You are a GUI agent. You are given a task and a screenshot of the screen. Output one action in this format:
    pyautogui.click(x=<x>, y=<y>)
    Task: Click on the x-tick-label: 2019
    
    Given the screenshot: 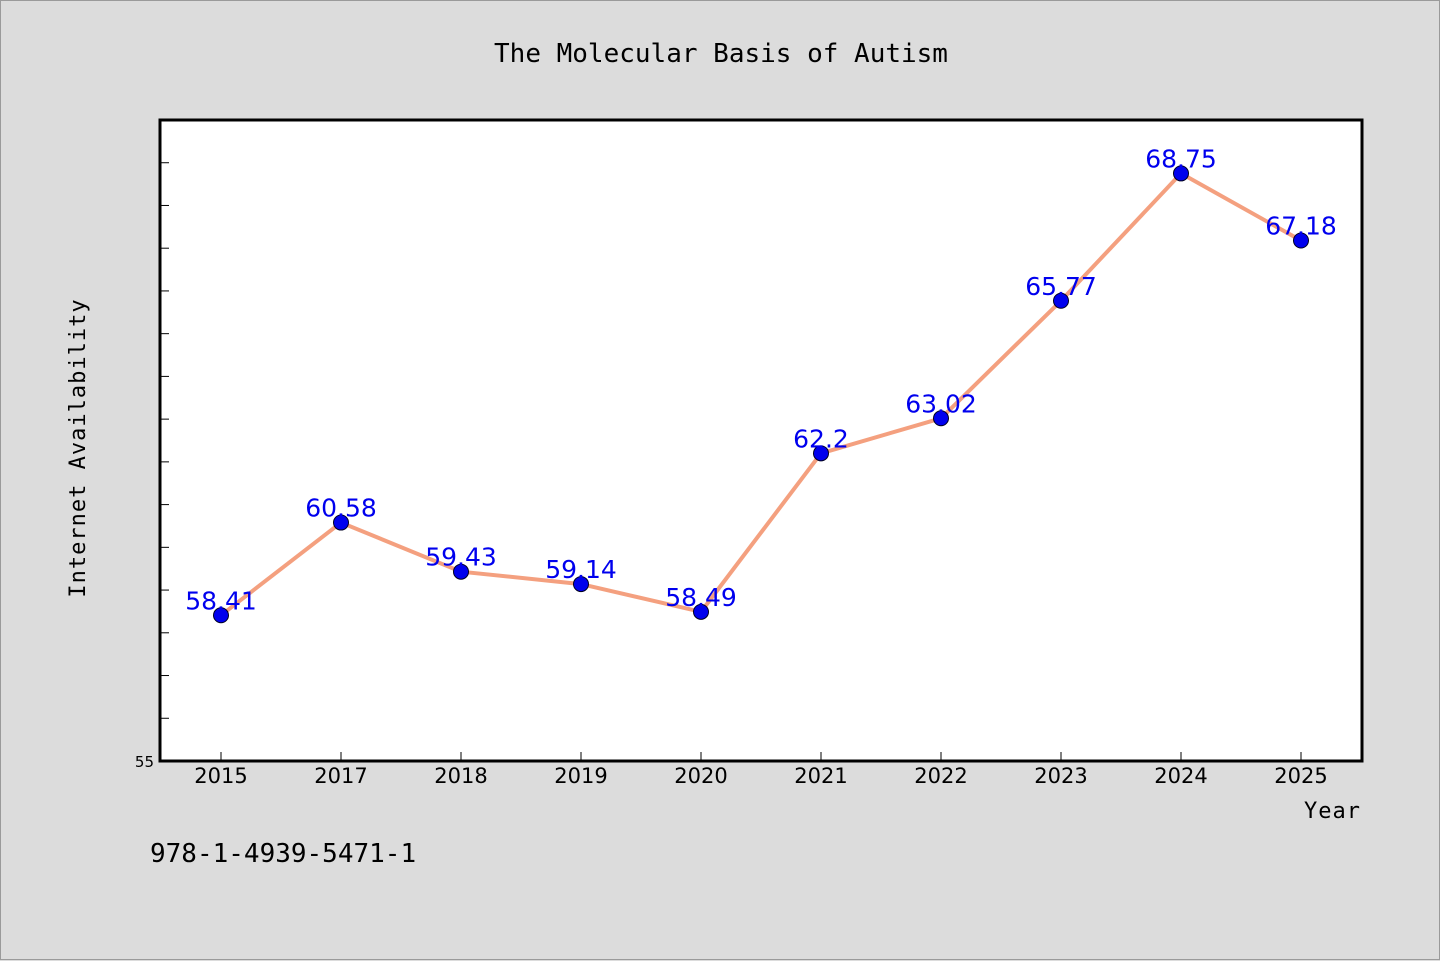 What is the action you would take?
    pyautogui.click(x=580, y=776)
    